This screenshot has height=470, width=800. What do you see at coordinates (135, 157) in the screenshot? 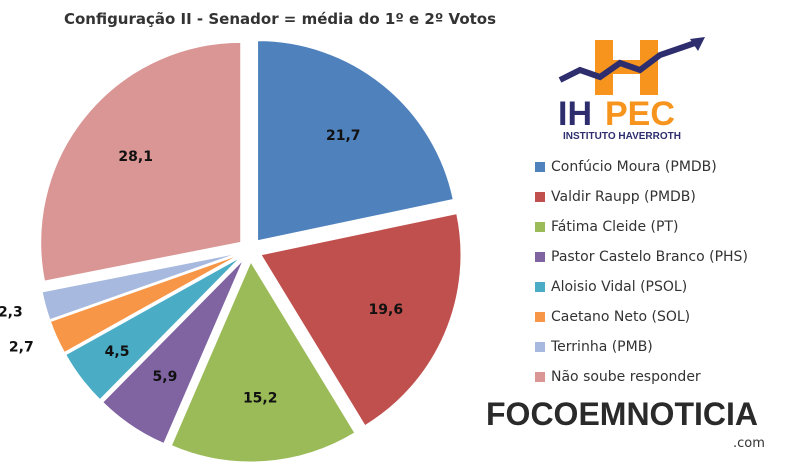
I see `data-label: 28,1` at bounding box center [135, 157].